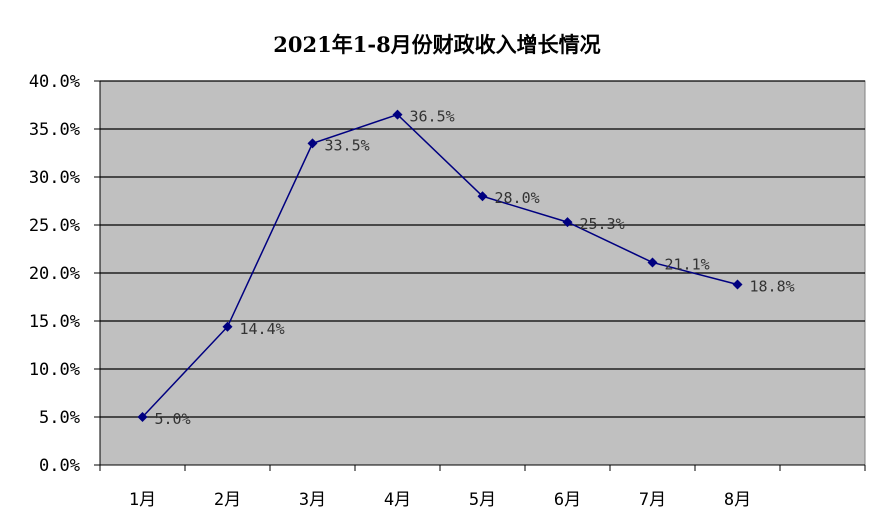 This screenshot has height=525, width=874. What do you see at coordinates (227, 500) in the screenshot?
I see `x-tick-label: 2月` at bounding box center [227, 500].